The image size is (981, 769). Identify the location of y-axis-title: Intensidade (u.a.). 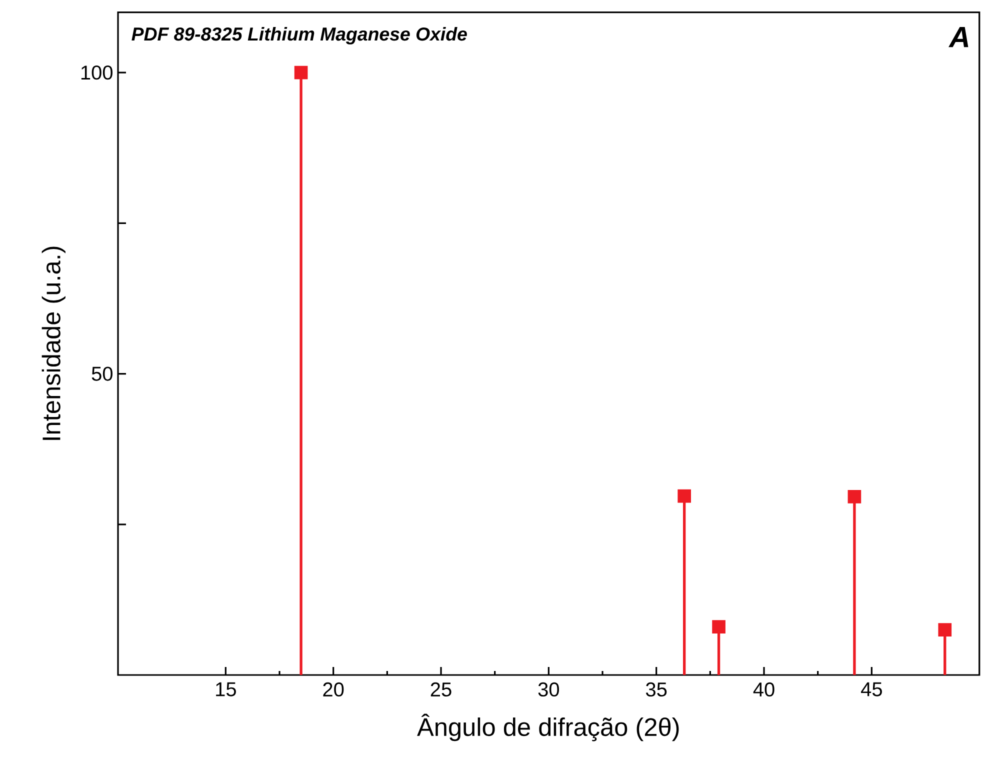
(54, 343).